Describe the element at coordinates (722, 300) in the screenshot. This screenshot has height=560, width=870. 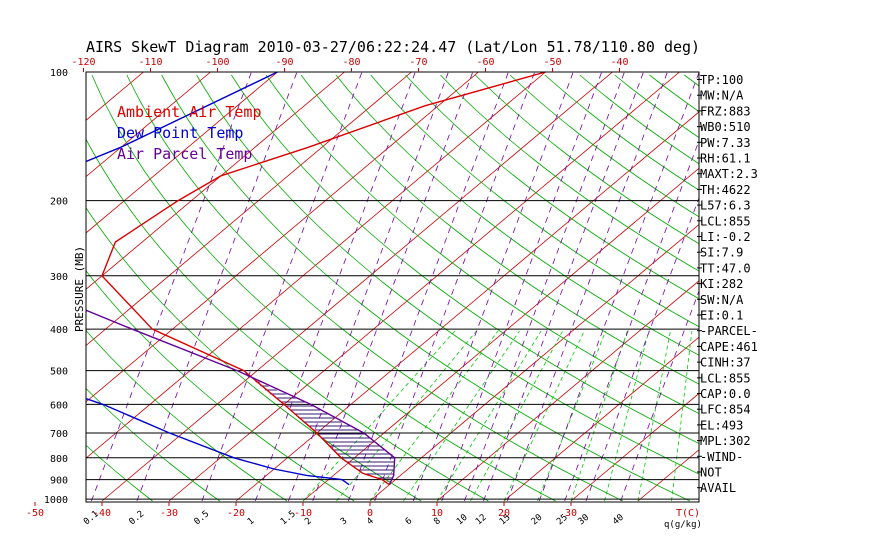
I see `stat-label: SW:N/A` at that location.